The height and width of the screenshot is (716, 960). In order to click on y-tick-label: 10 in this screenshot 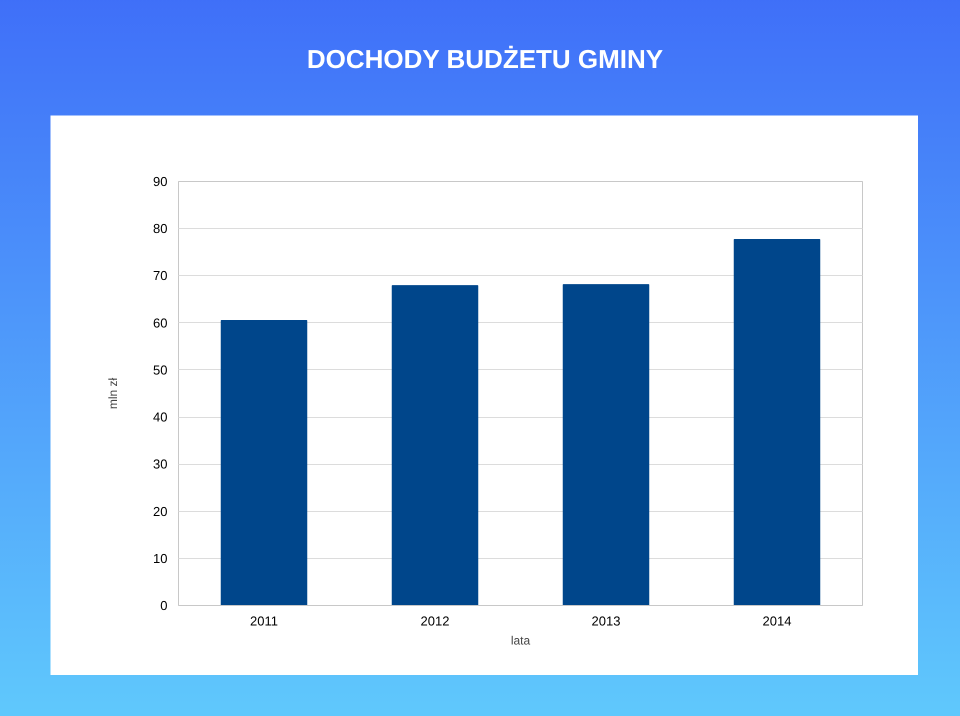, I will do `click(160, 558)`.